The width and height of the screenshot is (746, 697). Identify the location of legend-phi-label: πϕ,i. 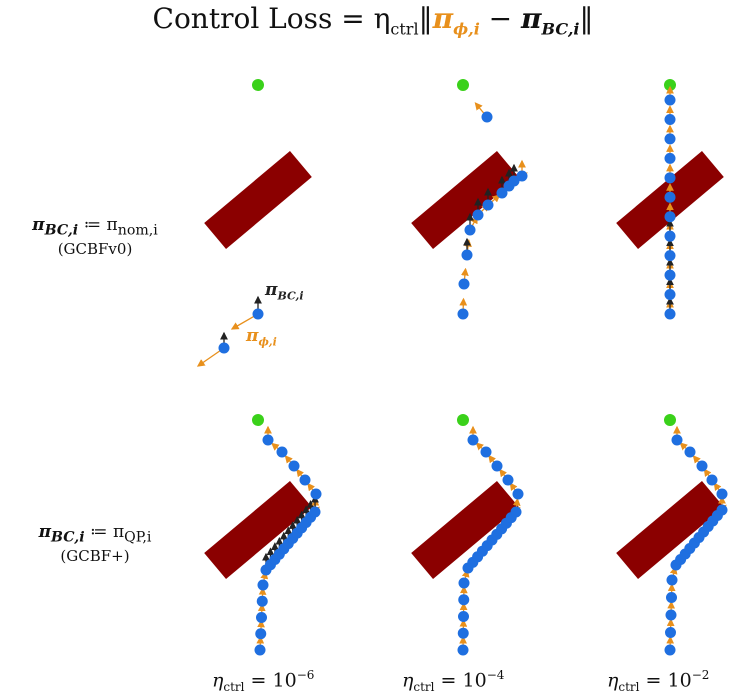
(261, 337).